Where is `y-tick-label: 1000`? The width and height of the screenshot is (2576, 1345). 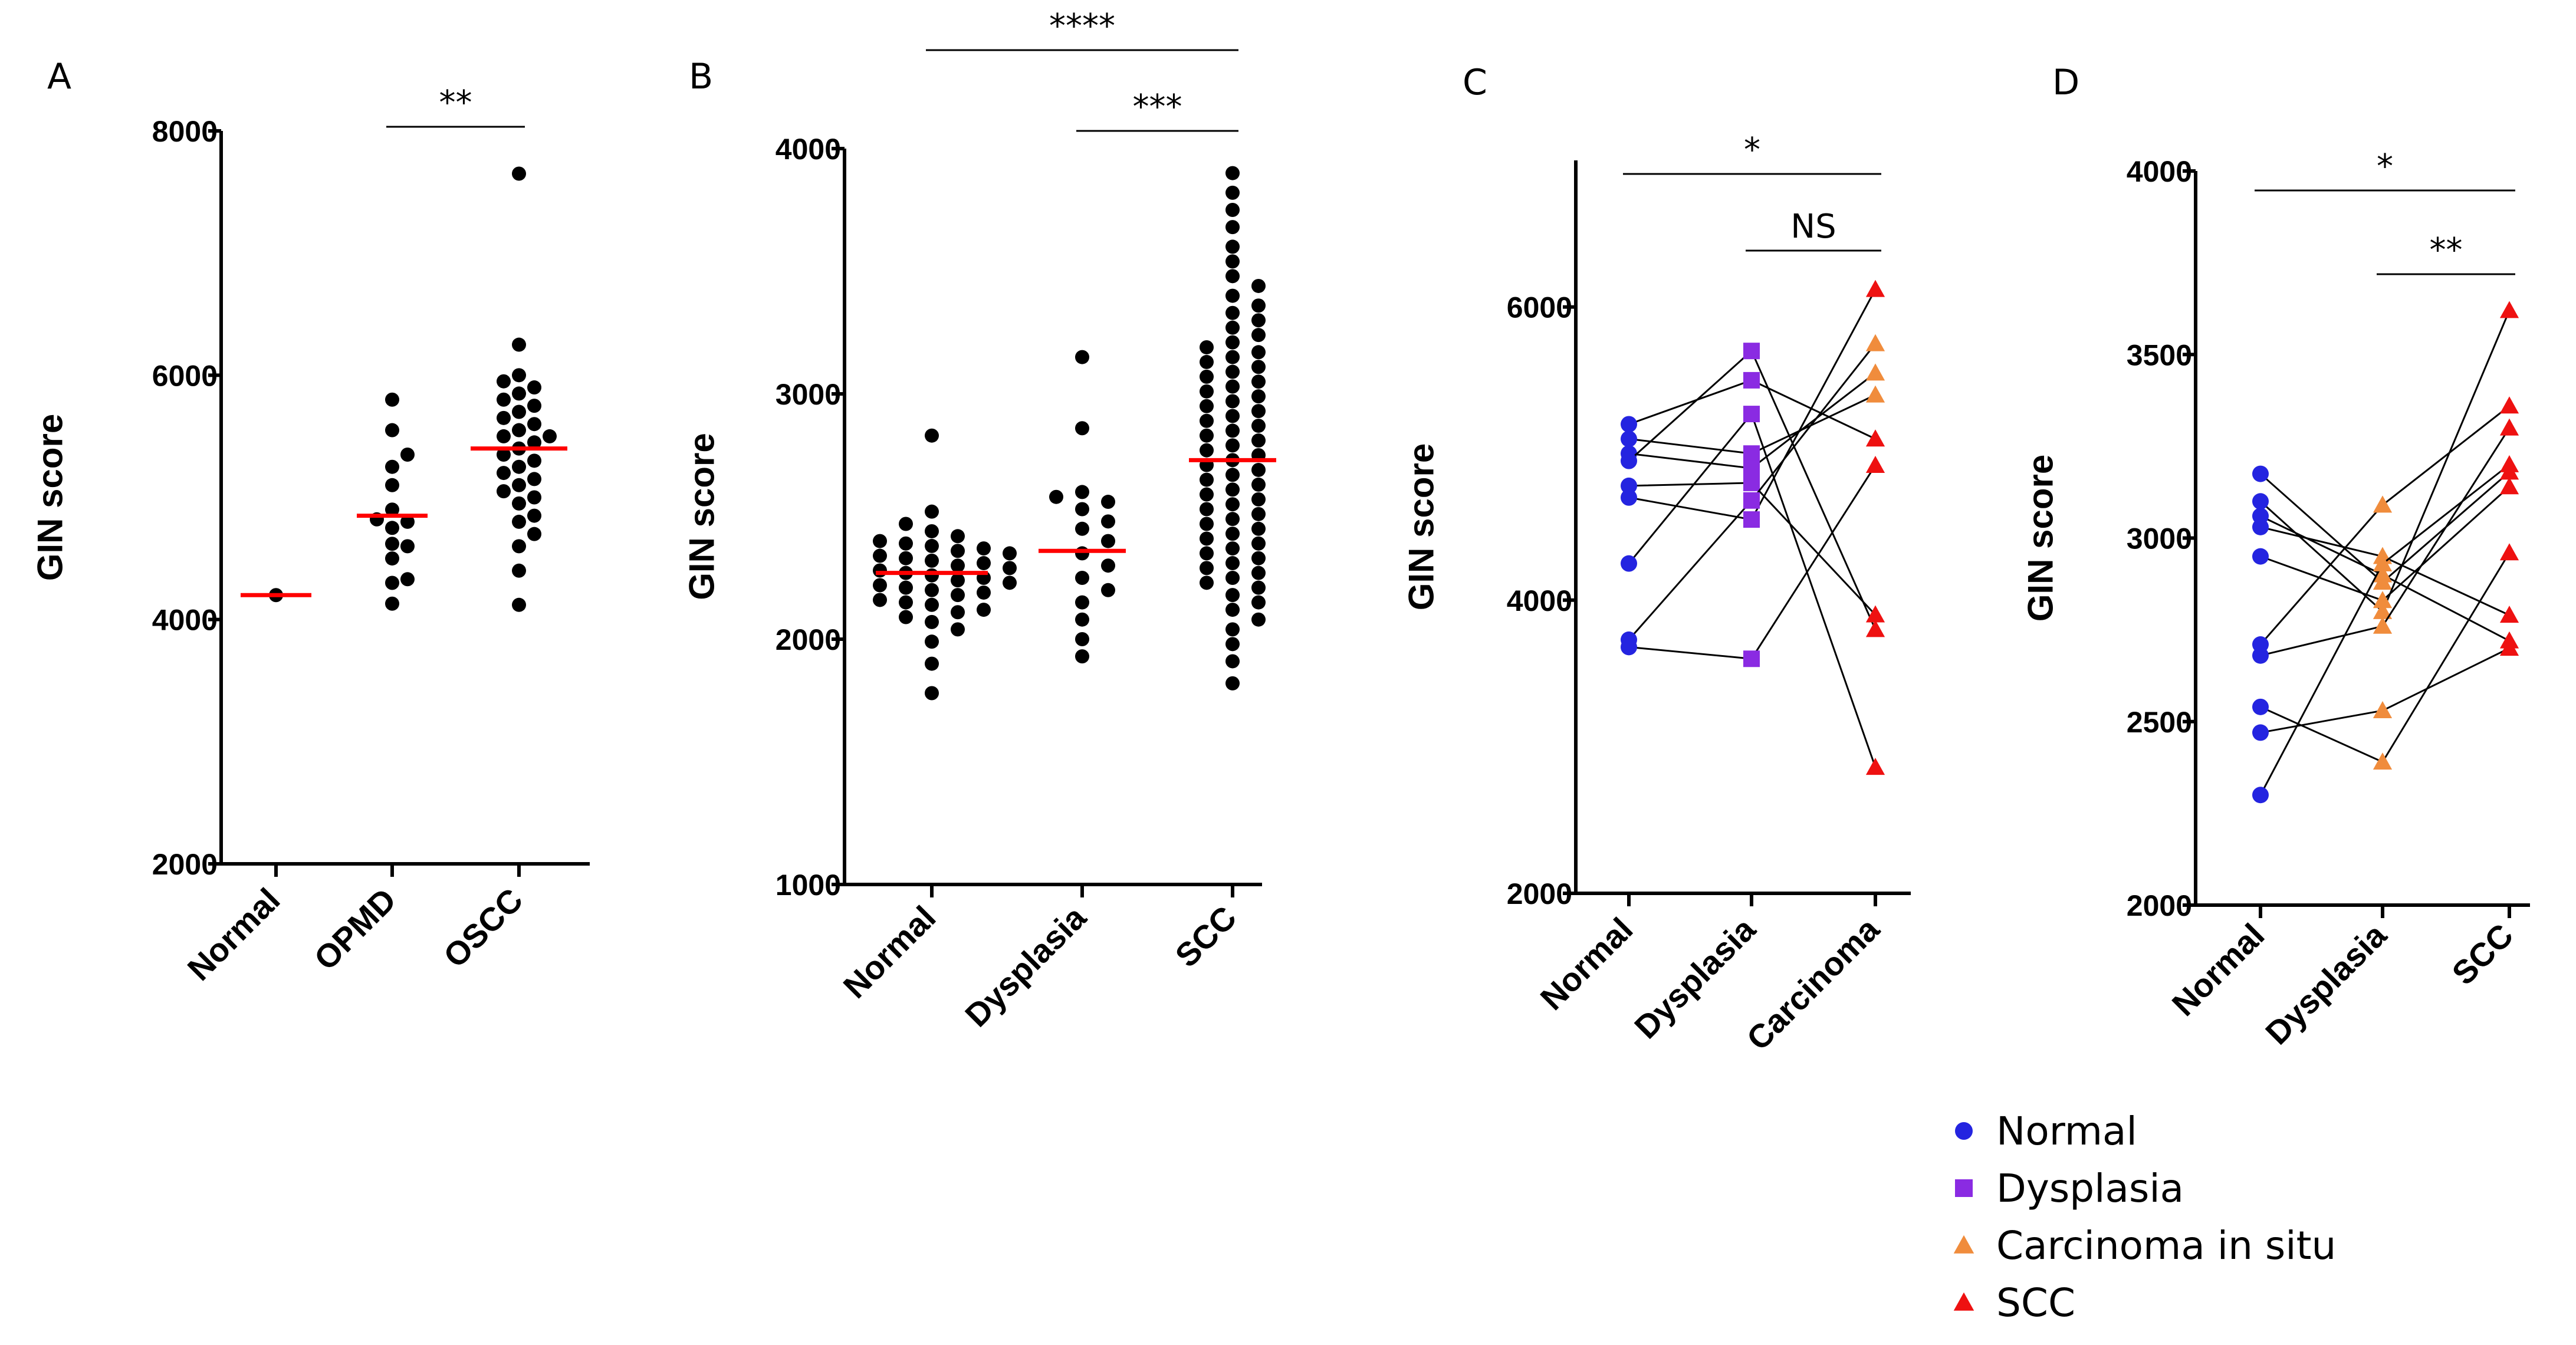 y-tick-label: 1000 is located at coordinates (809, 885).